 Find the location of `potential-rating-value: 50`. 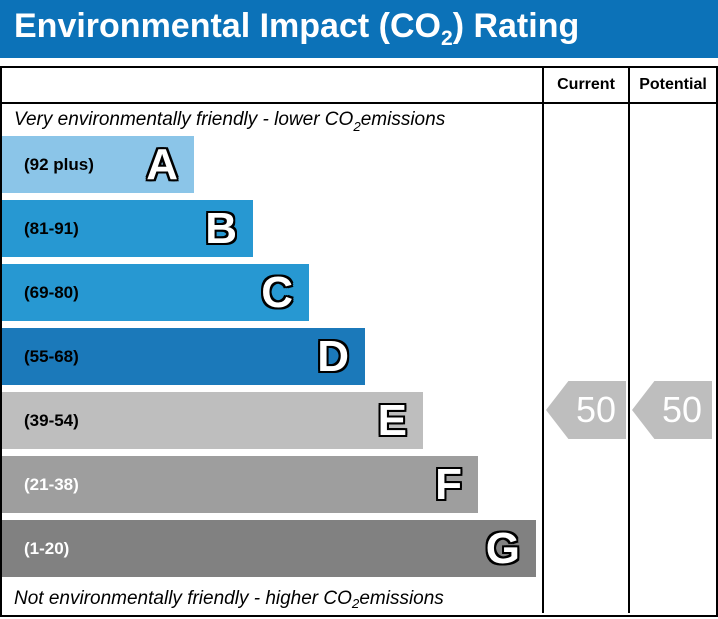

potential-rating-value: 50 is located at coordinates (682, 409).